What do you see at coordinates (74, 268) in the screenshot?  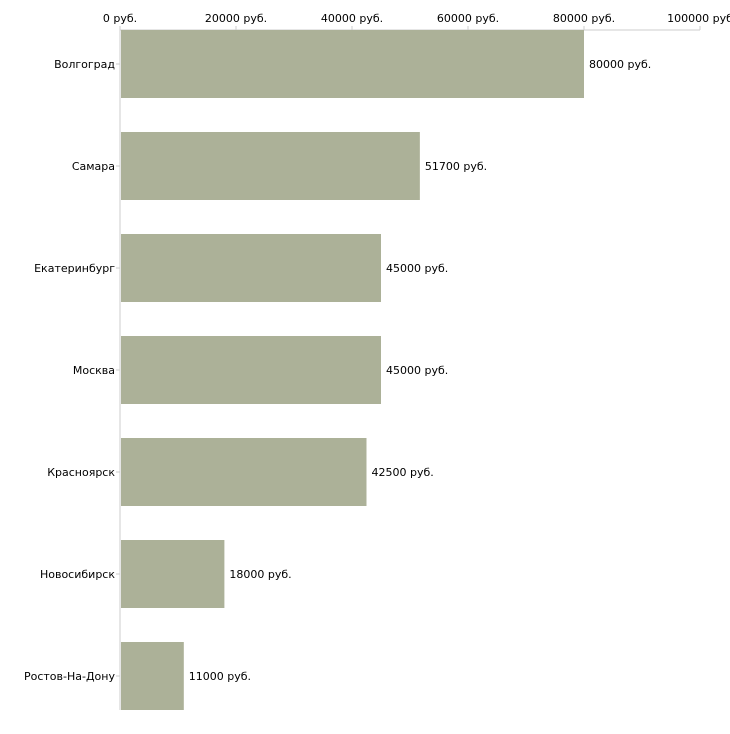 I see `category-label: Екатеринбург` at bounding box center [74, 268].